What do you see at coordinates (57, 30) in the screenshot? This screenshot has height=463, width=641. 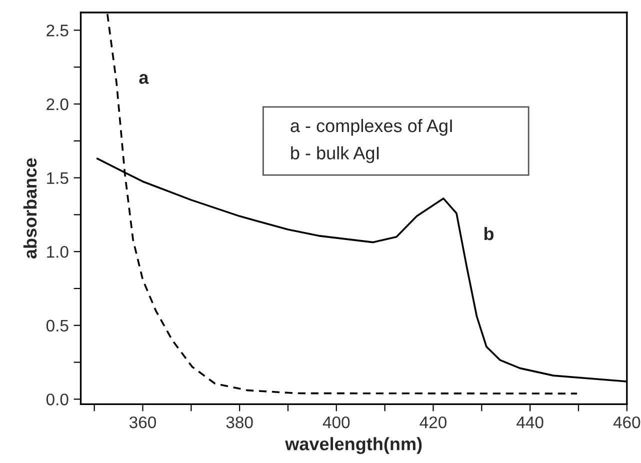 I see `y-tick-label: 2.5` at bounding box center [57, 30].